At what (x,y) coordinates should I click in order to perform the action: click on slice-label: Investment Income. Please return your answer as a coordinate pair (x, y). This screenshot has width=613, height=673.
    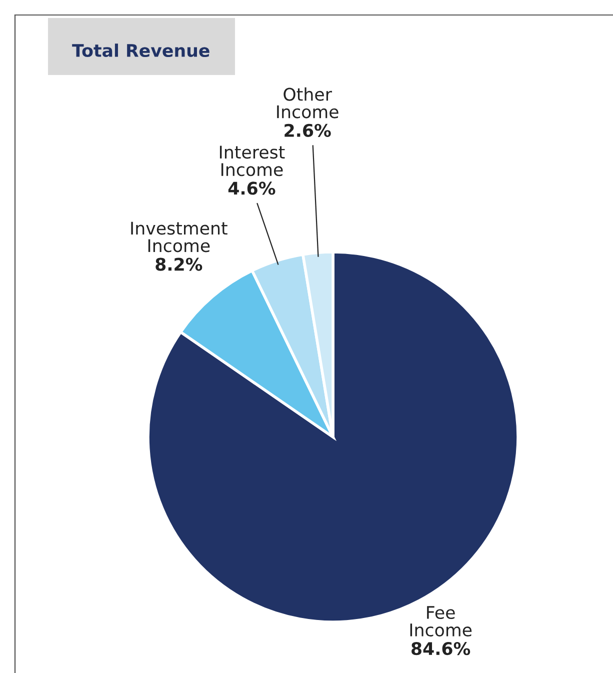
    Looking at the image, I should click on (179, 237).